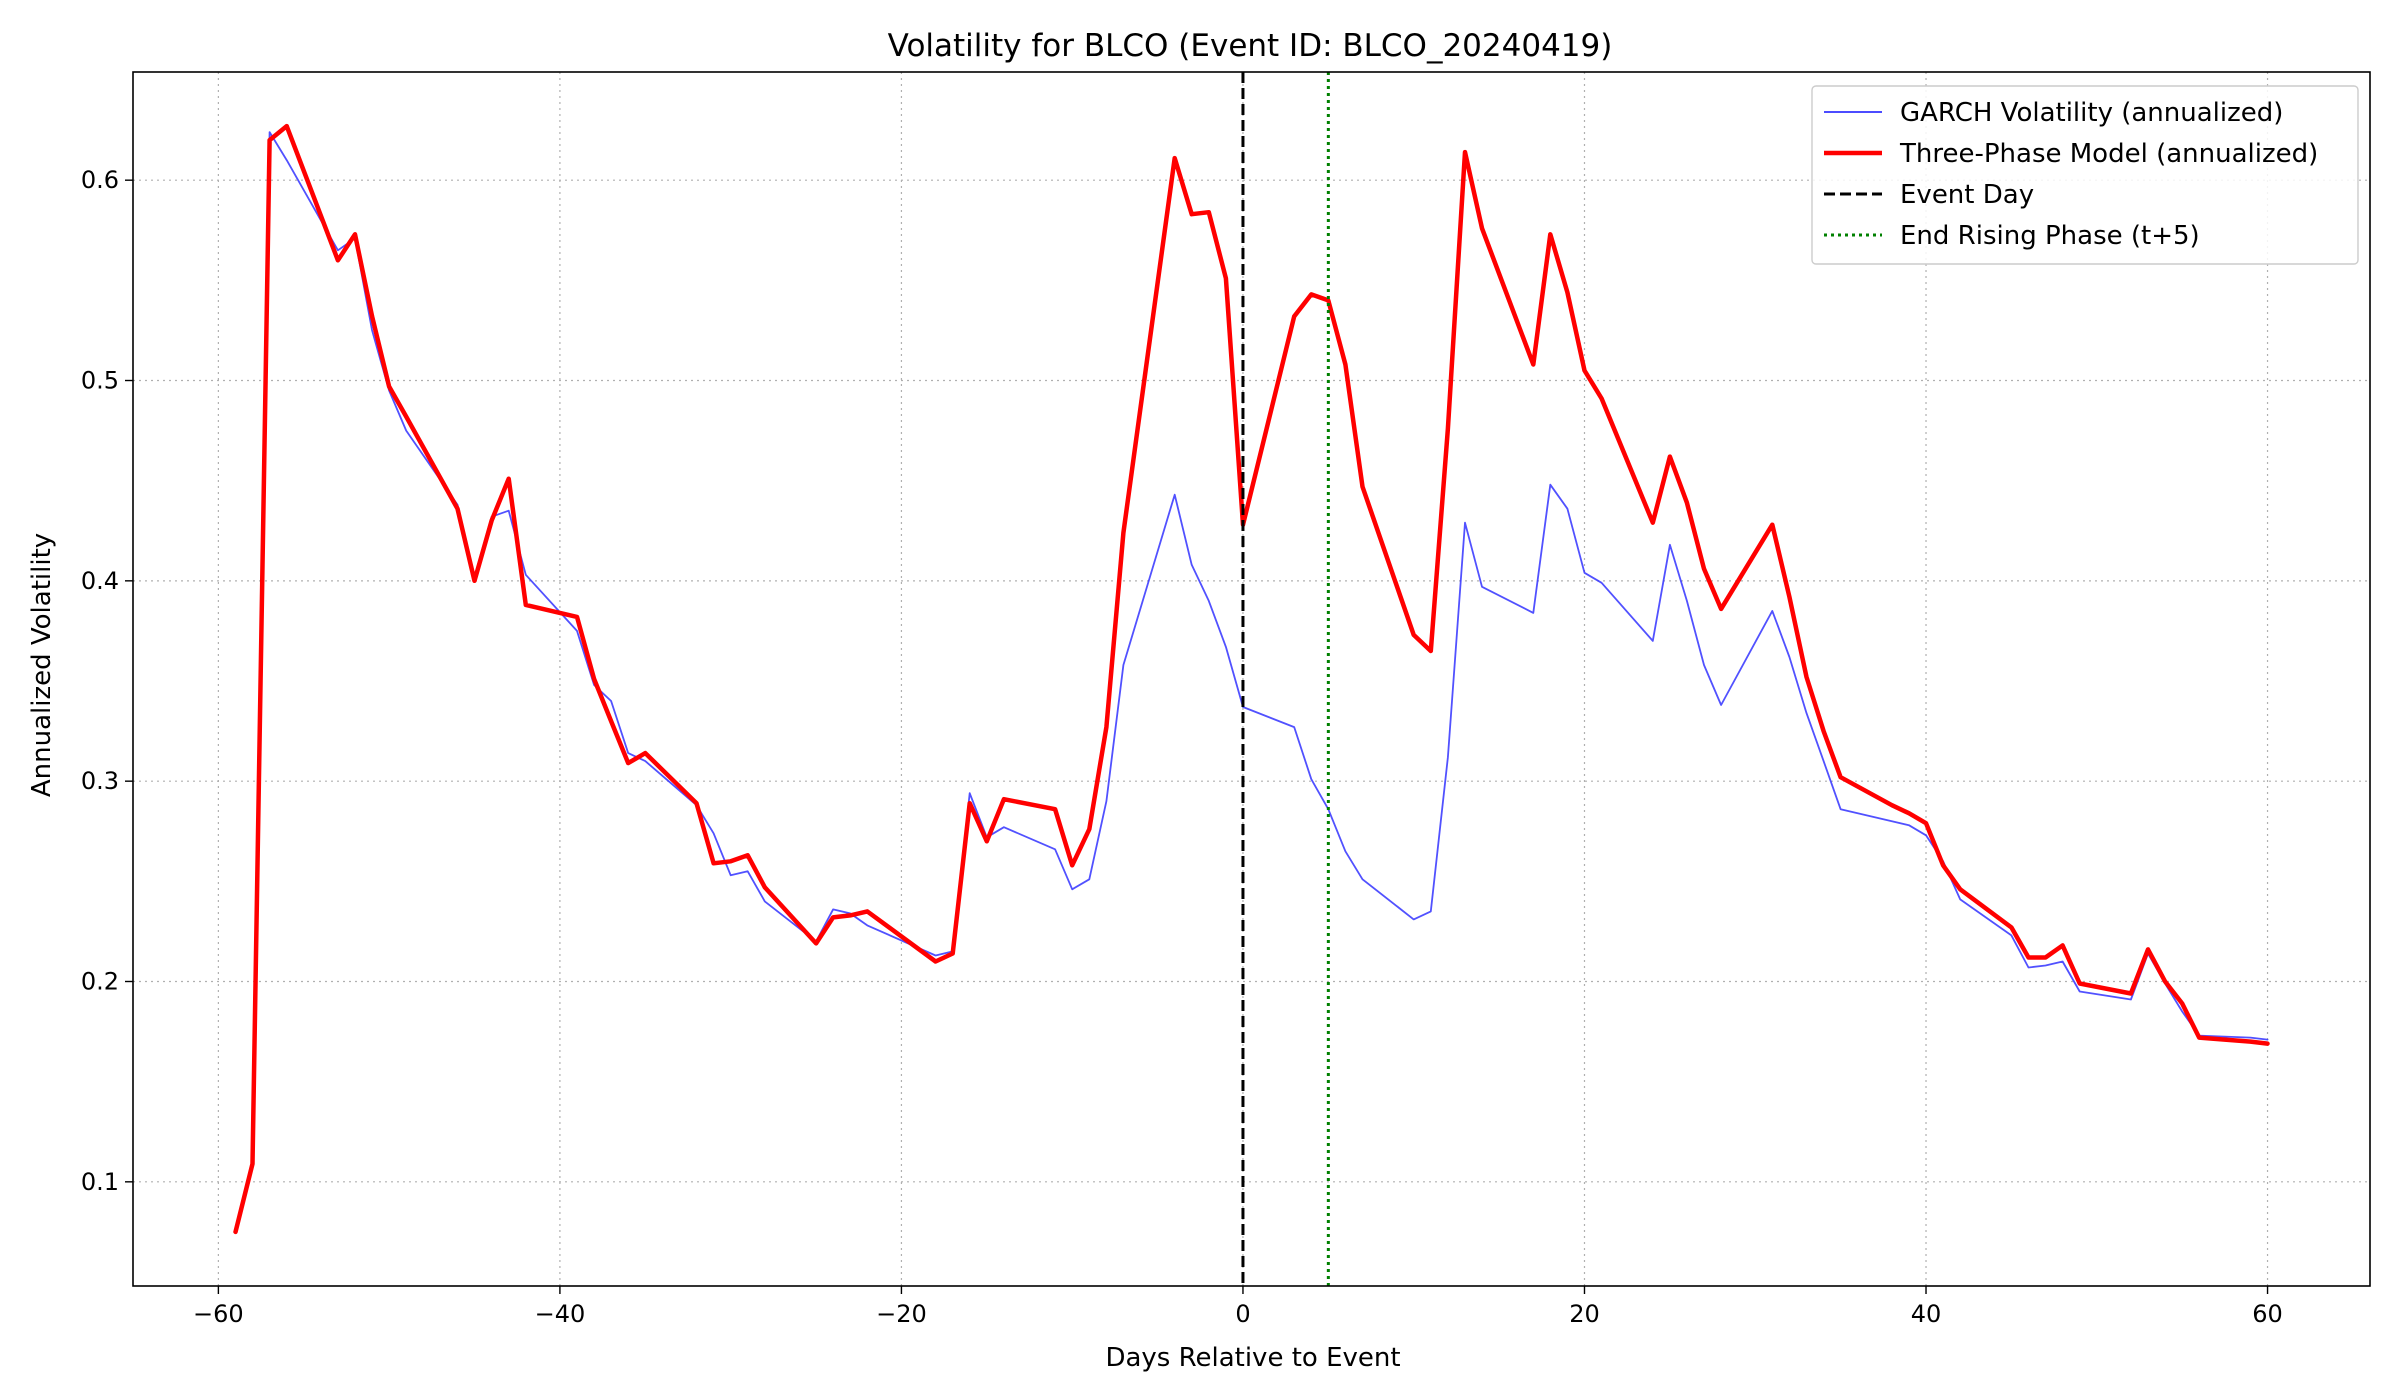 The image size is (2400, 1400). What do you see at coordinates (1252, 1358) in the screenshot?
I see `x-axis-label: Days Relative to Event` at bounding box center [1252, 1358].